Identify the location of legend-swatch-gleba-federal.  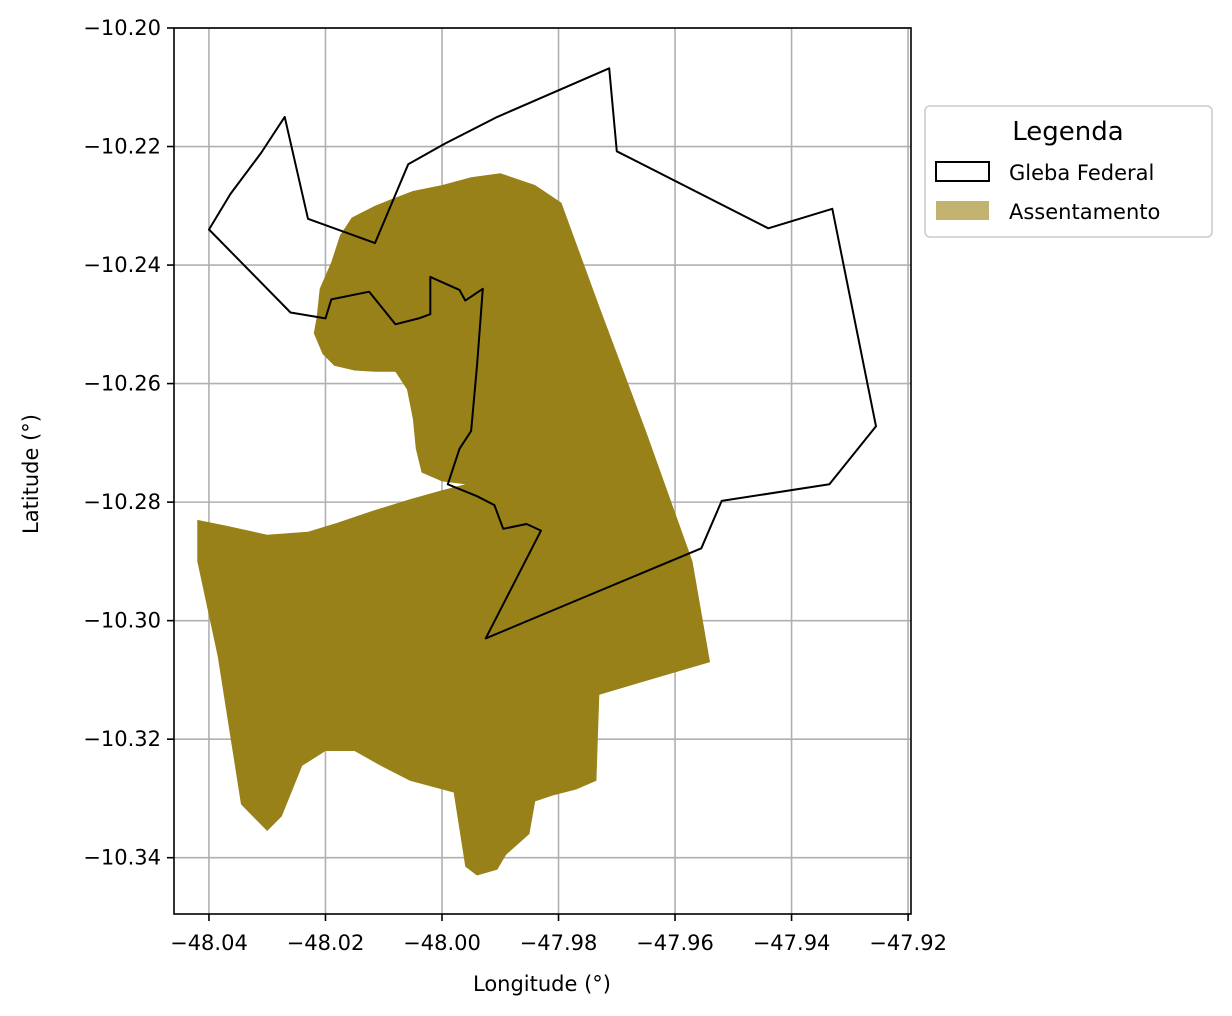
(962, 171).